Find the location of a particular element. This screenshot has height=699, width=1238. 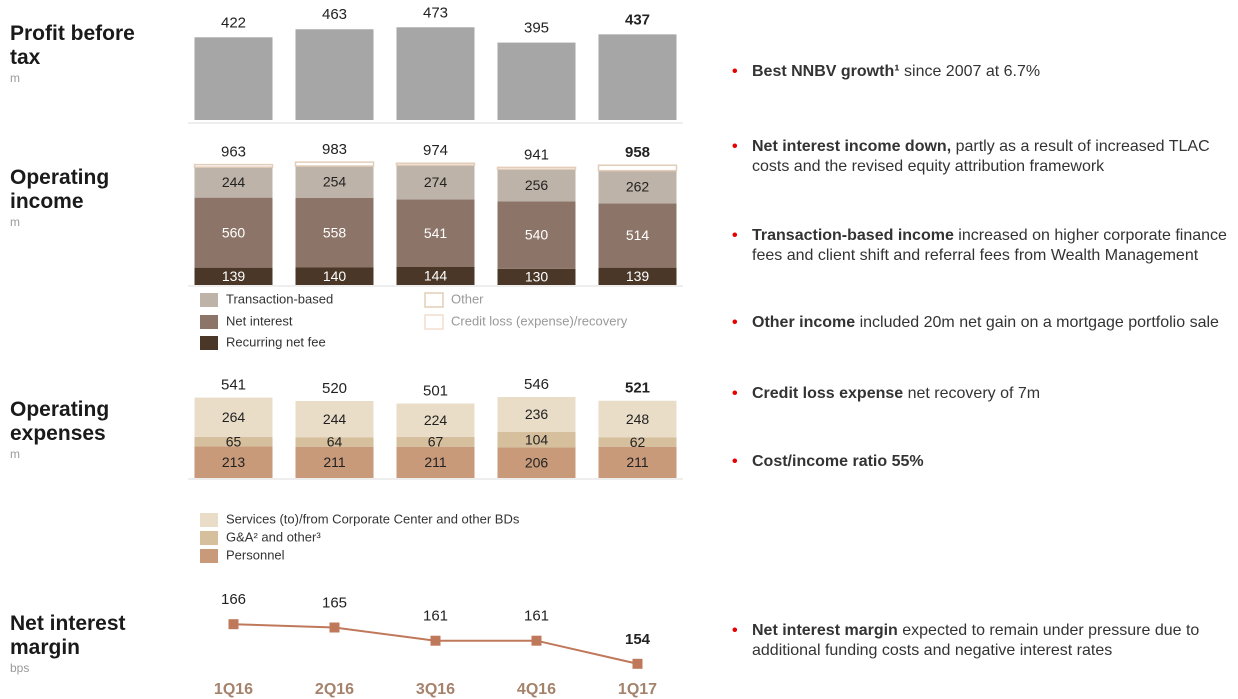

data-label: 274 is located at coordinates (436, 182).